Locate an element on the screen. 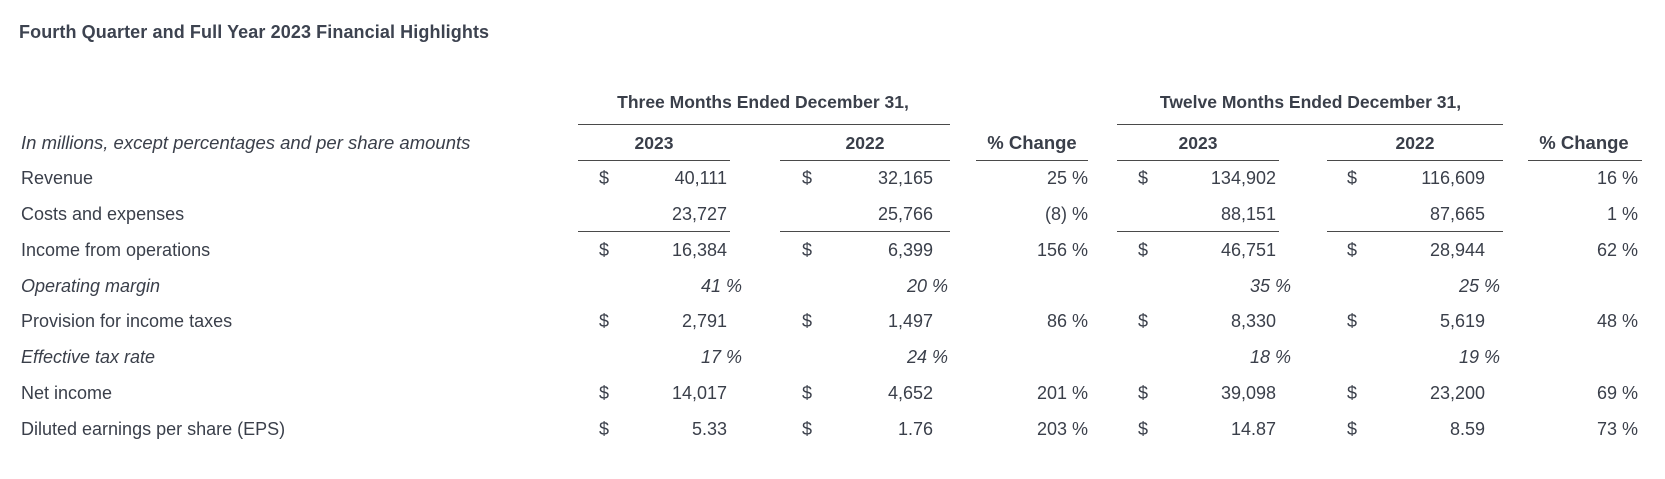 The width and height of the screenshot is (1665, 479). cell-qchg: 25 % is located at coordinates (1067, 178).